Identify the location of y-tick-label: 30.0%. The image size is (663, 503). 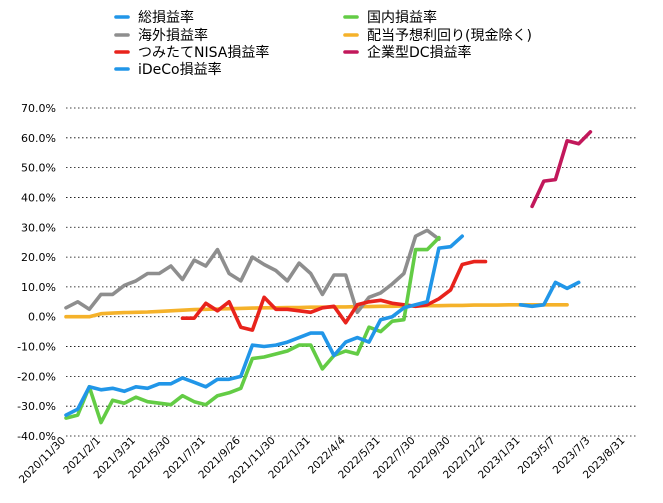
(38, 227).